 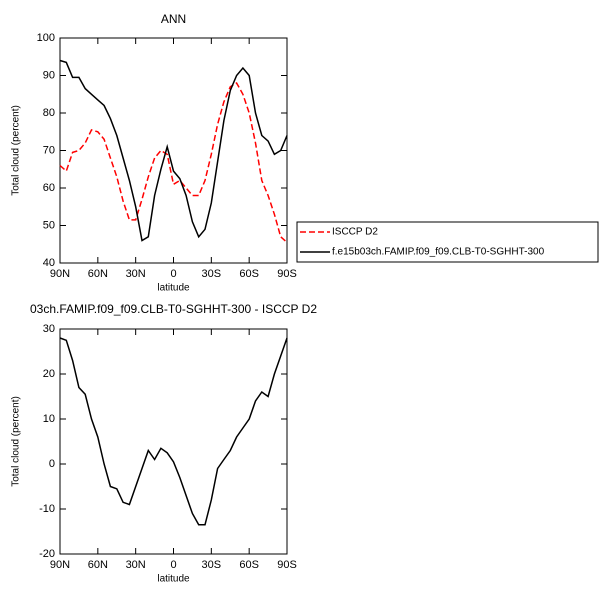 I want to click on y-tick-label: 10, so click(x=49, y=419).